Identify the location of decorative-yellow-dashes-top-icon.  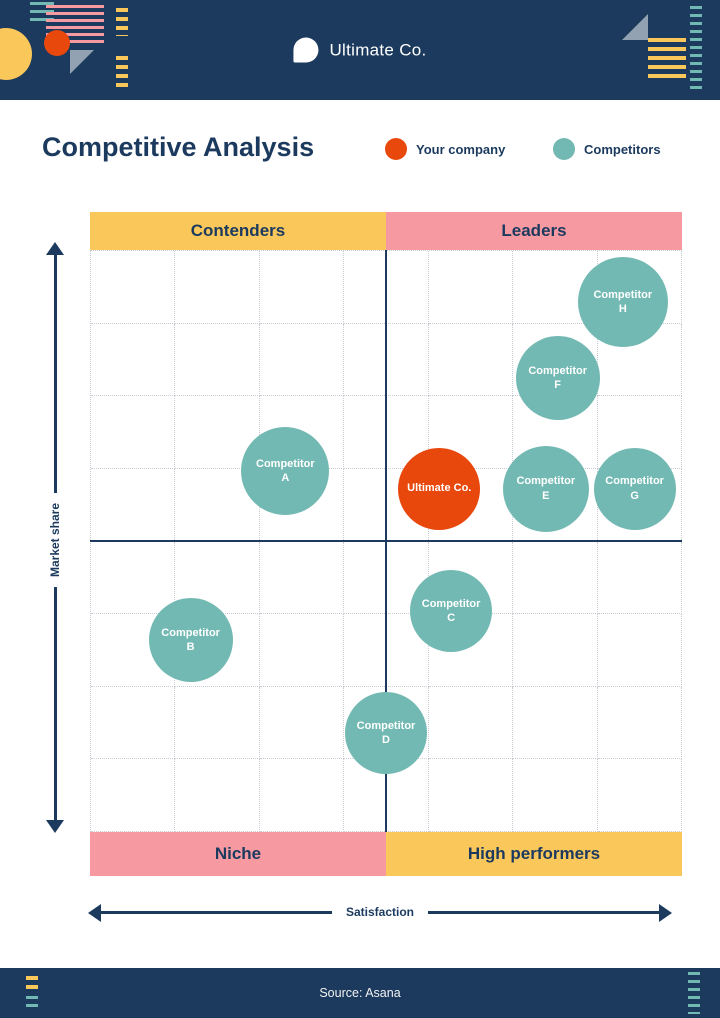
(122, 22).